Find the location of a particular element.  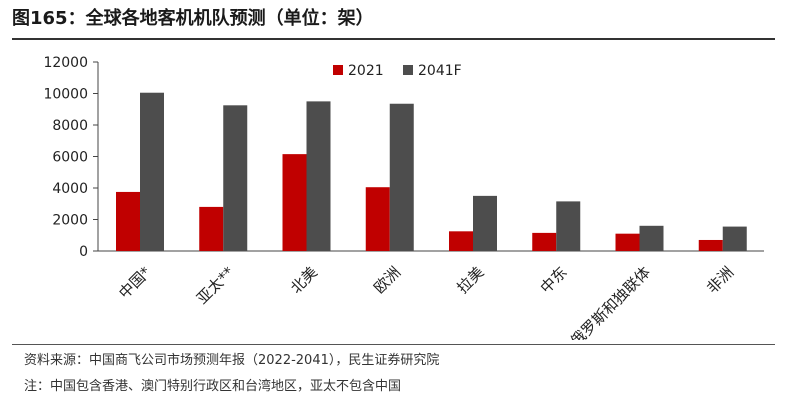

x-category-label: 亚太** is located at coordinates (215, 285).